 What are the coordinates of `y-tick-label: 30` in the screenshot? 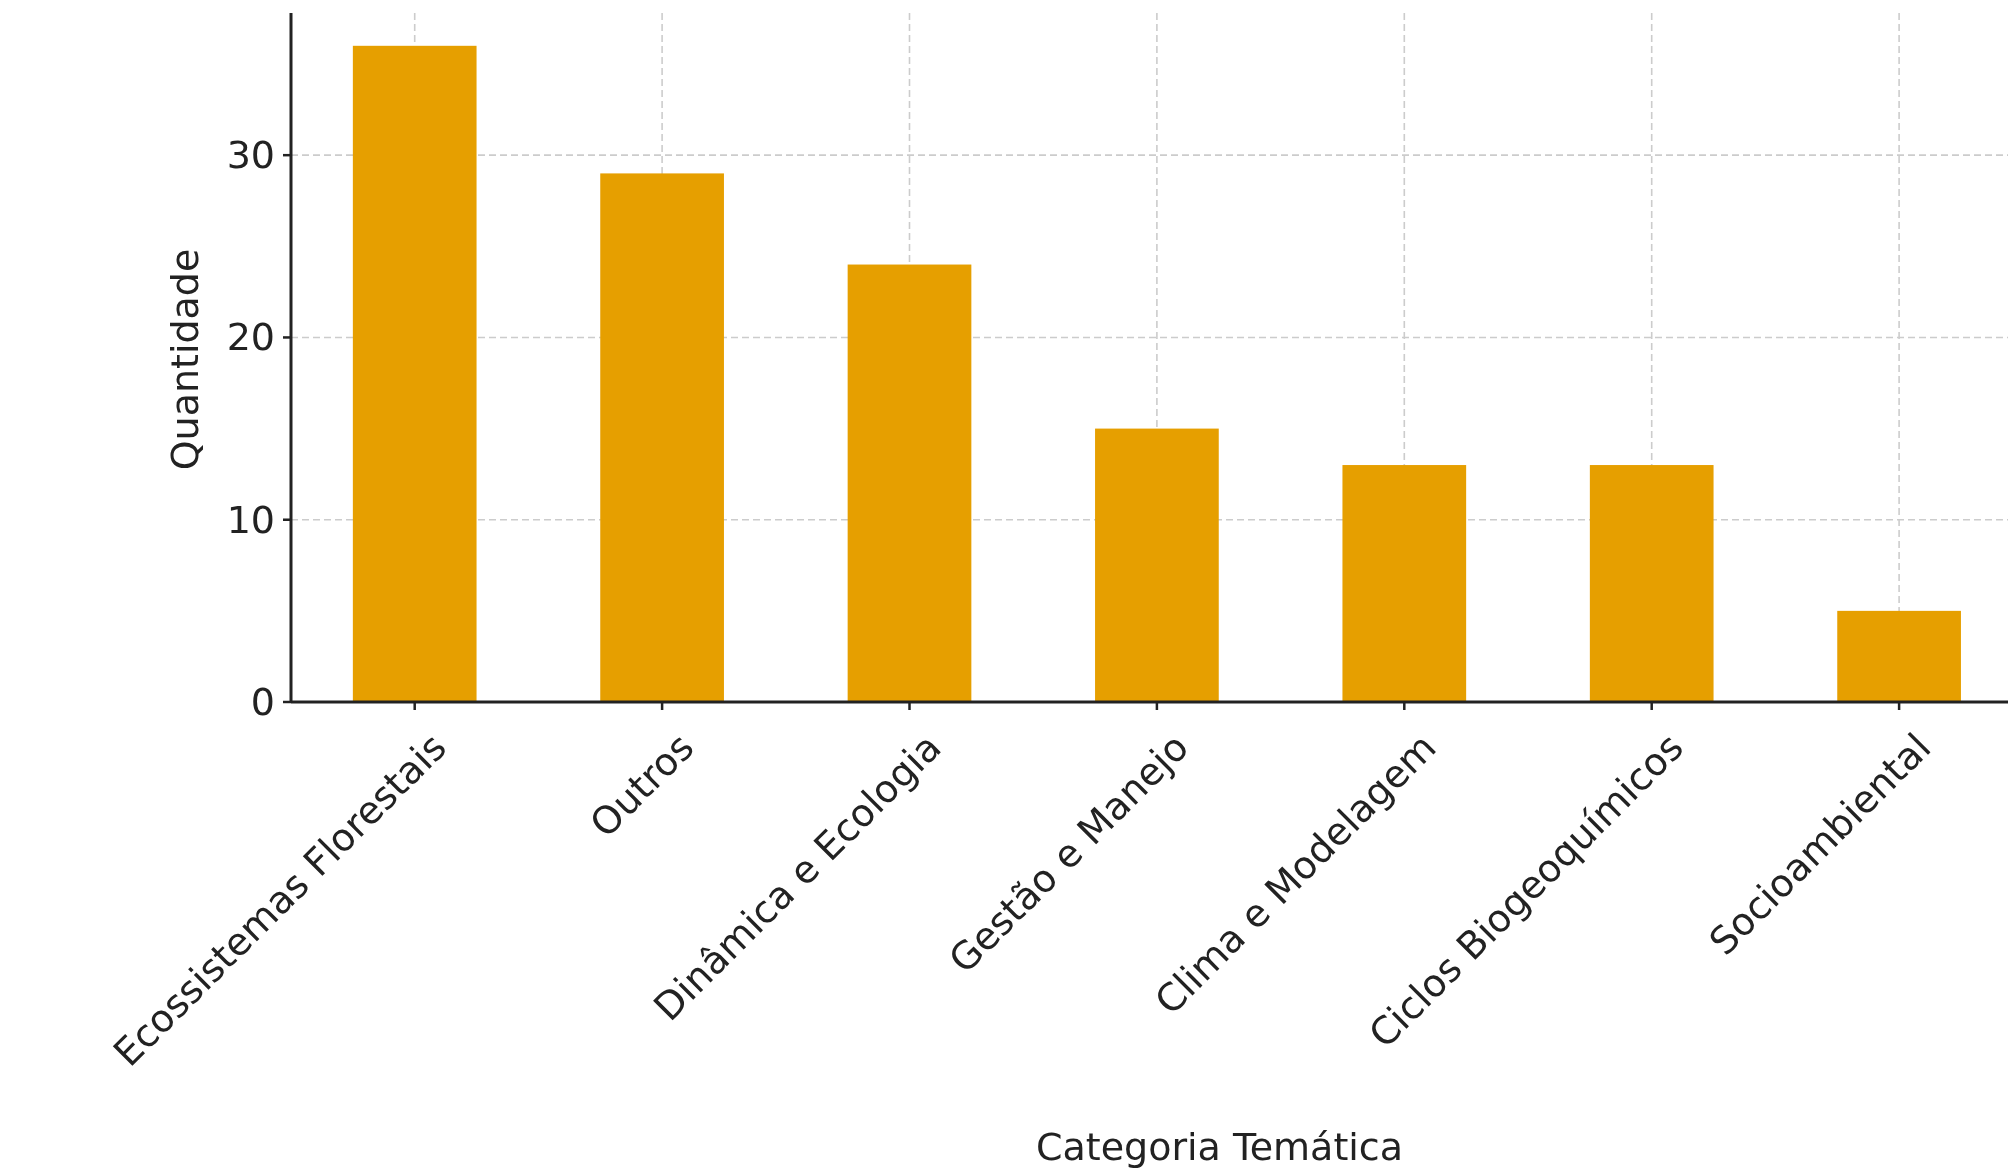 It's located at (250, 155).